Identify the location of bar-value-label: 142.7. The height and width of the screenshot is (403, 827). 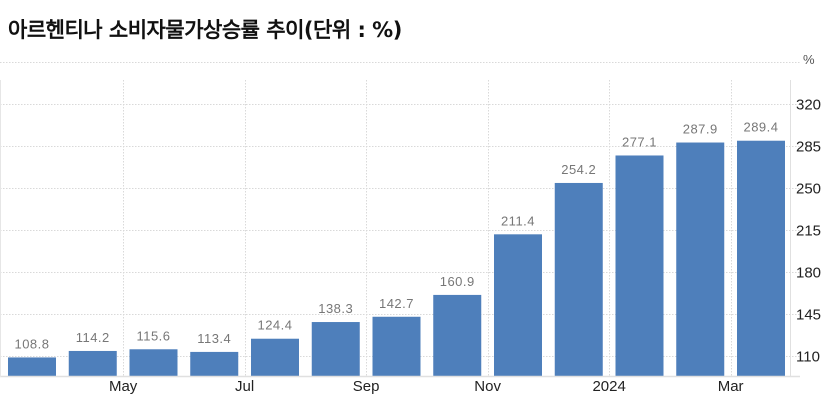
(396, 303).